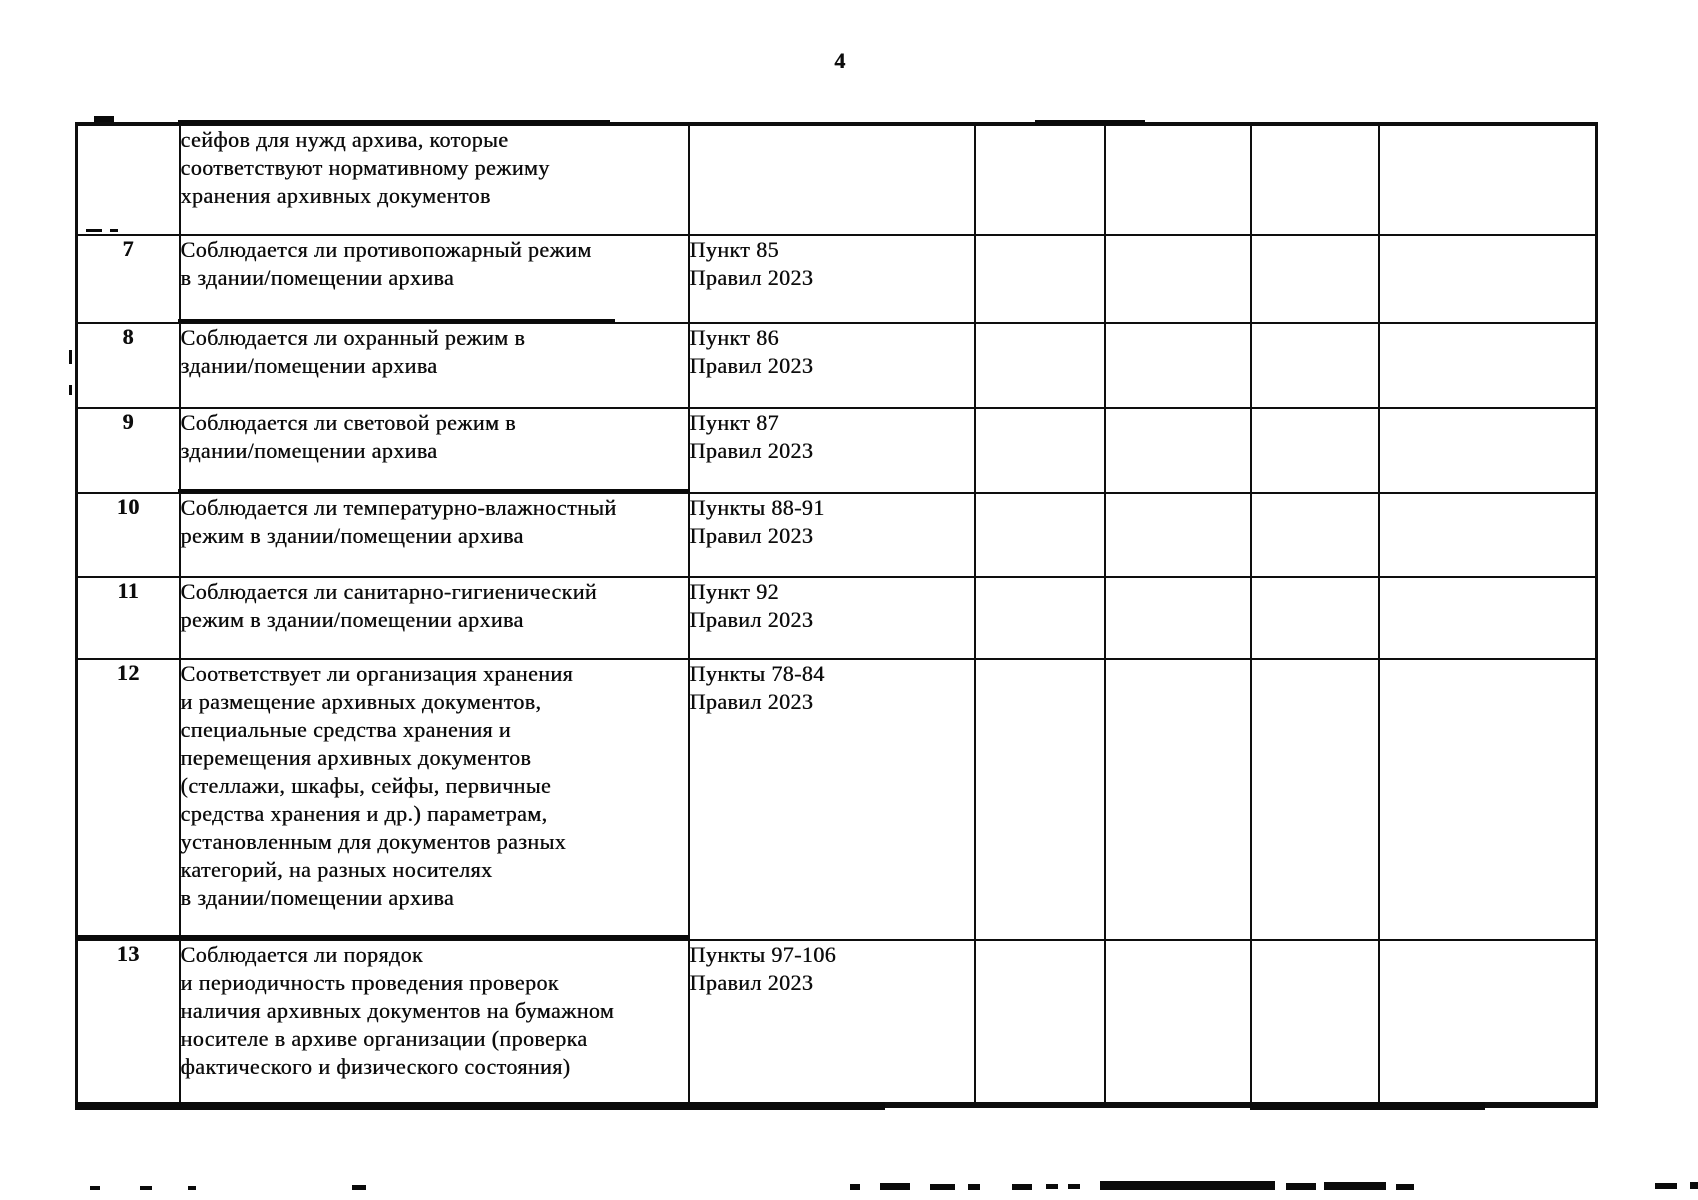 This screenshot has height=1200, width=1698. What do you see at coordinates (831, 279) in the screenshot?
I see `cell-reference: Пункт 85 Правил 2023` at bounding box center [831, 279].